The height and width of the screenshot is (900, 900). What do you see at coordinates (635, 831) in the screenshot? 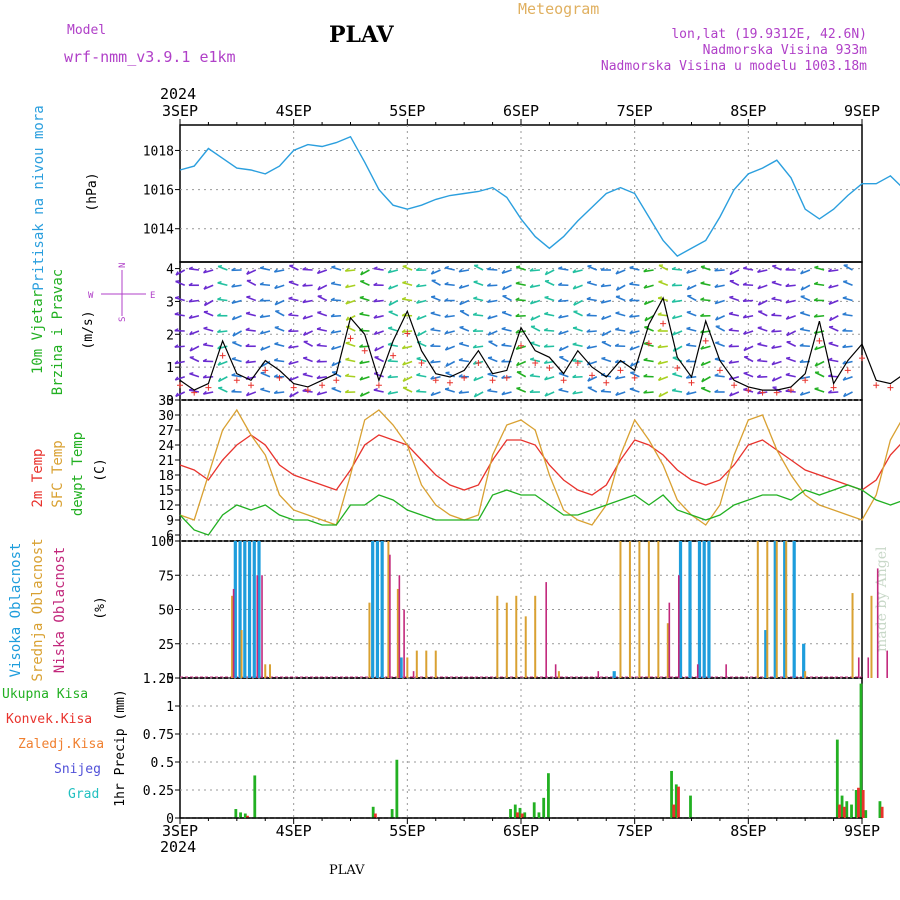
I see `time-tick-label: 7SEP` at bounding box center [635, 831].